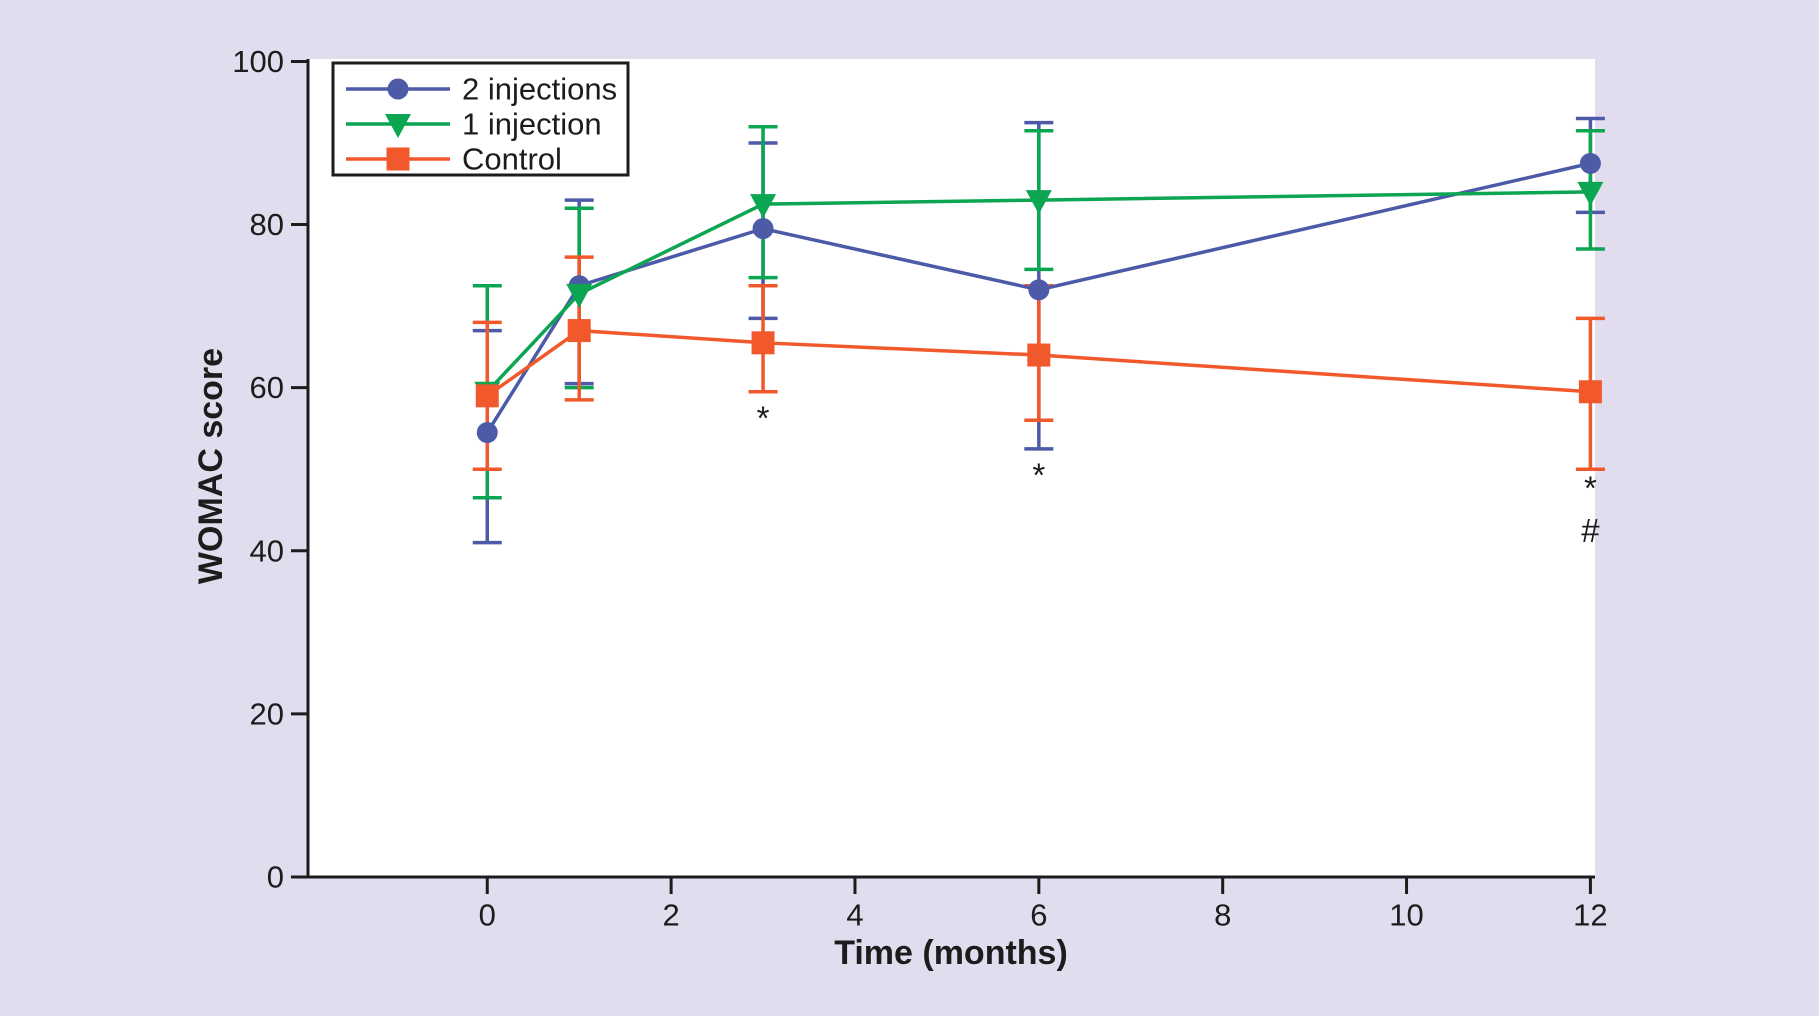  What do you see at coordinates (532, 124) in the screenshot?
I see `legend-label-1-injection: 1 injection` at bounding box center [532, 124].